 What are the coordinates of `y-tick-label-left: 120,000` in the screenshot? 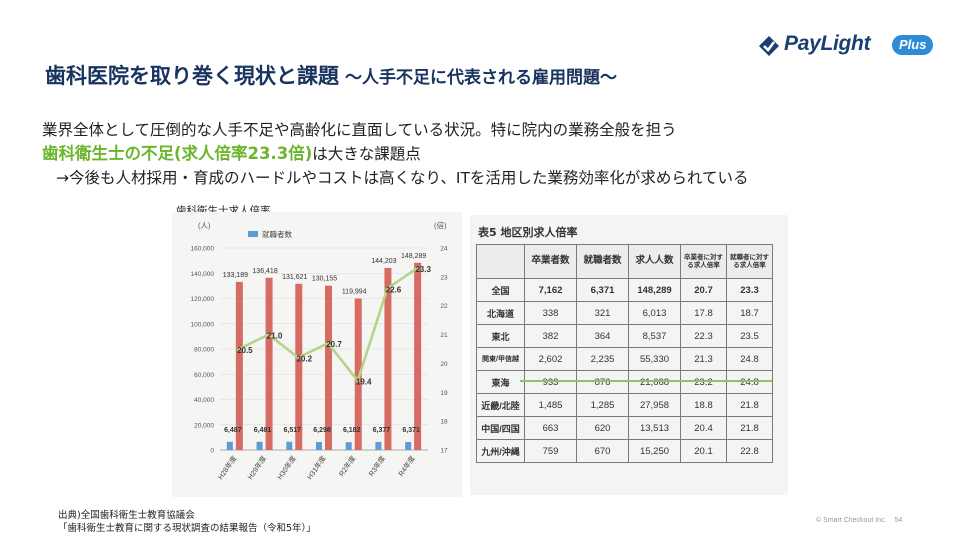 It's located at (203, 299).